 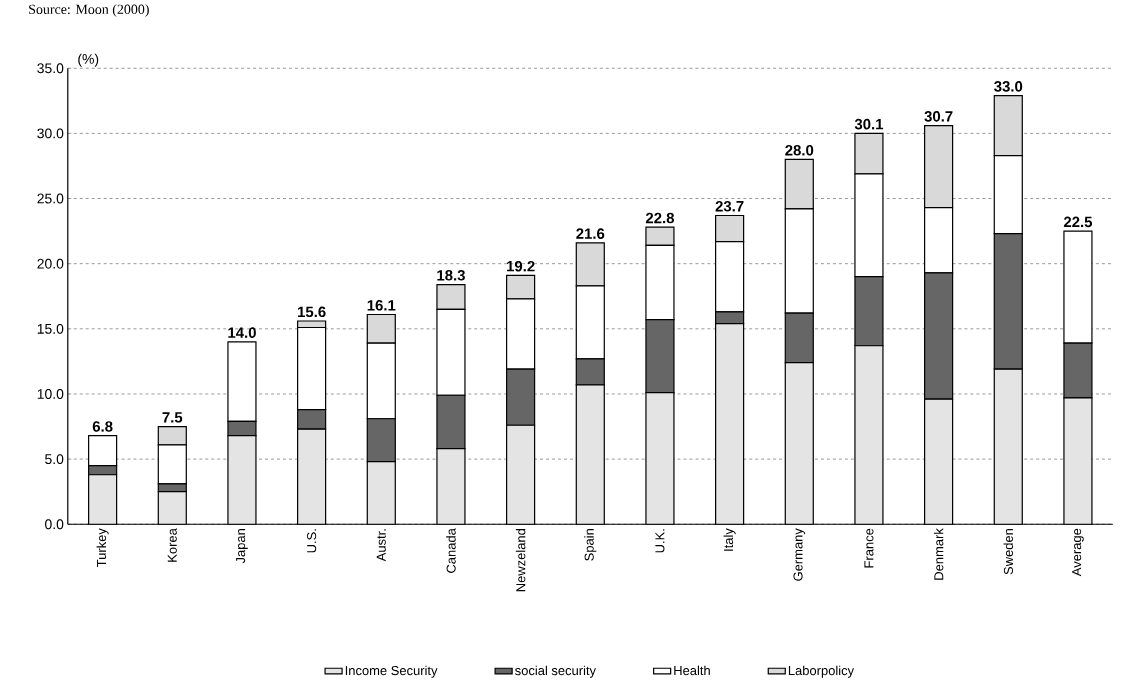 I want to click on y-tick-label: 25.0, so click(x=50, y=198).